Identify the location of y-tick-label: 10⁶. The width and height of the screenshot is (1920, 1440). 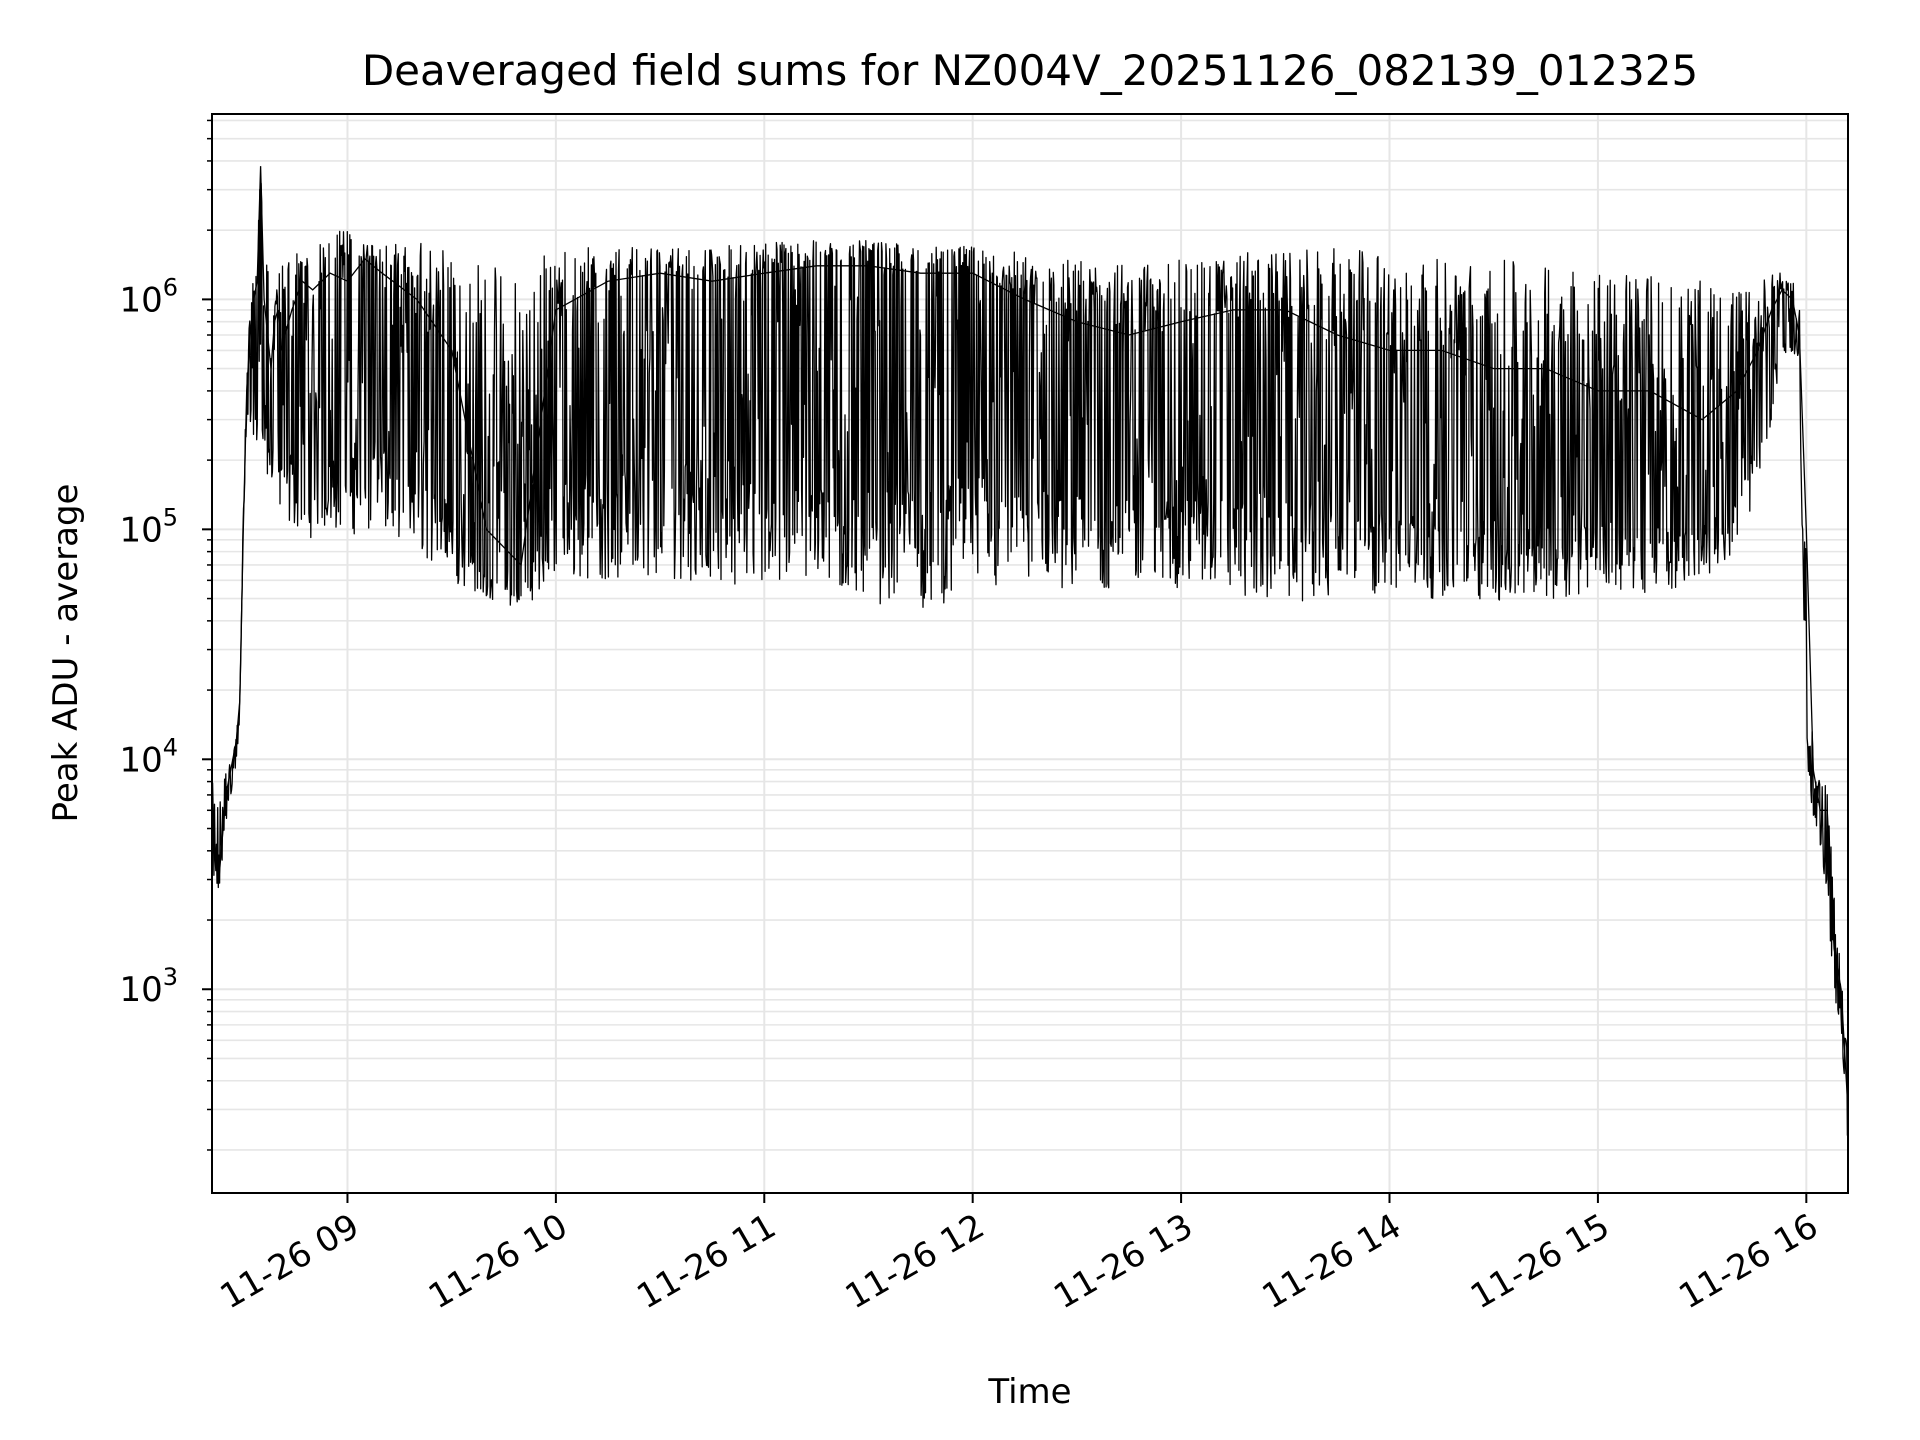
(148, 296).